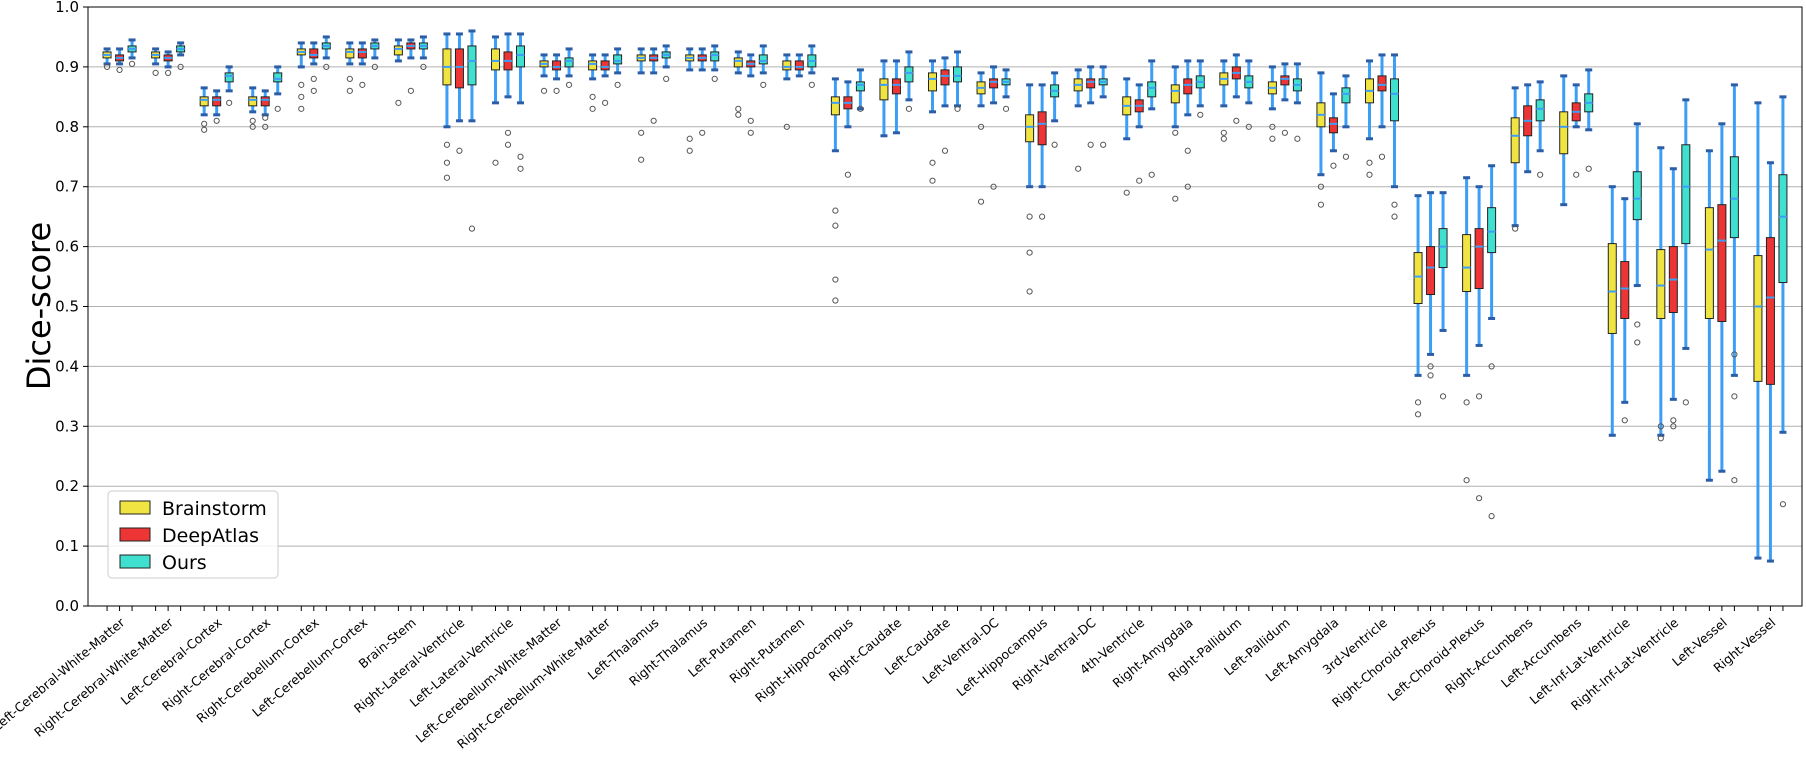 This screenshot has width=1806, height=760. I want to click on y-tick-label: 0.7, so click(67, 187).